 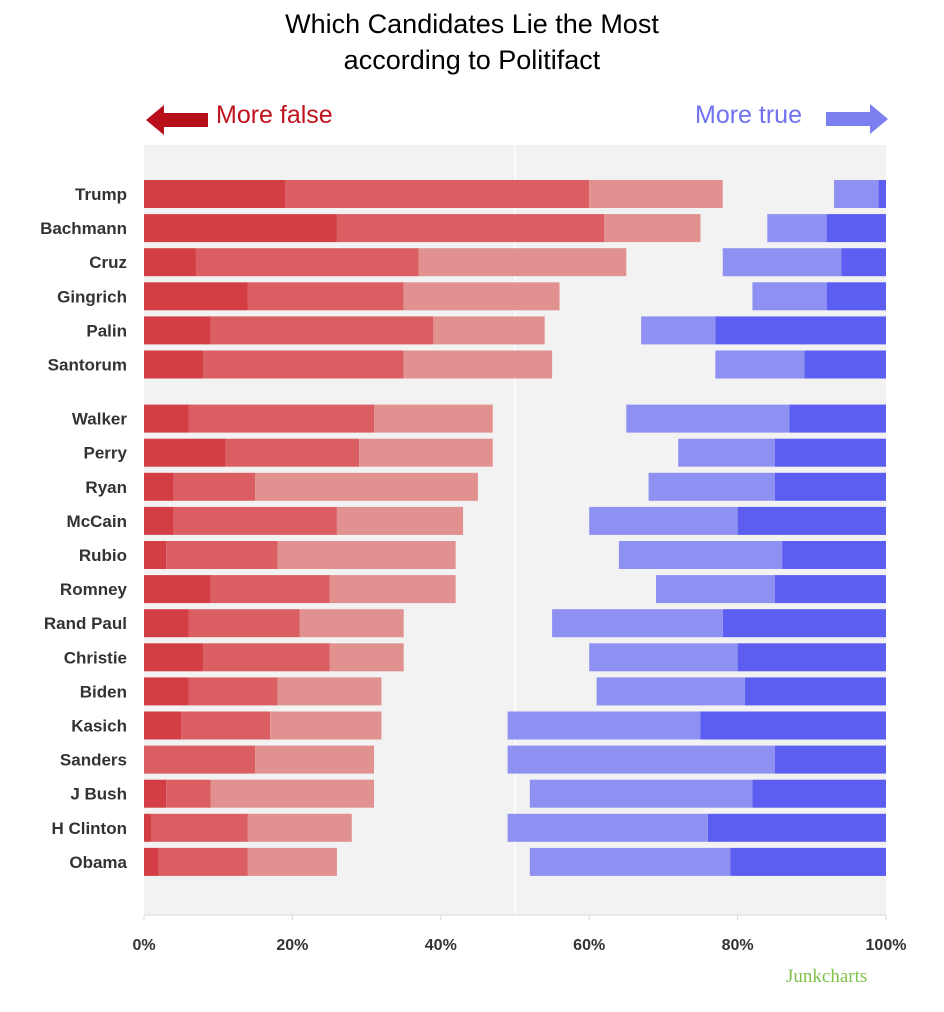 What do you see at coordinates (166, 418) in the screenshot?
I see `bar-false-1-walker` at bounding box center [166, 418].